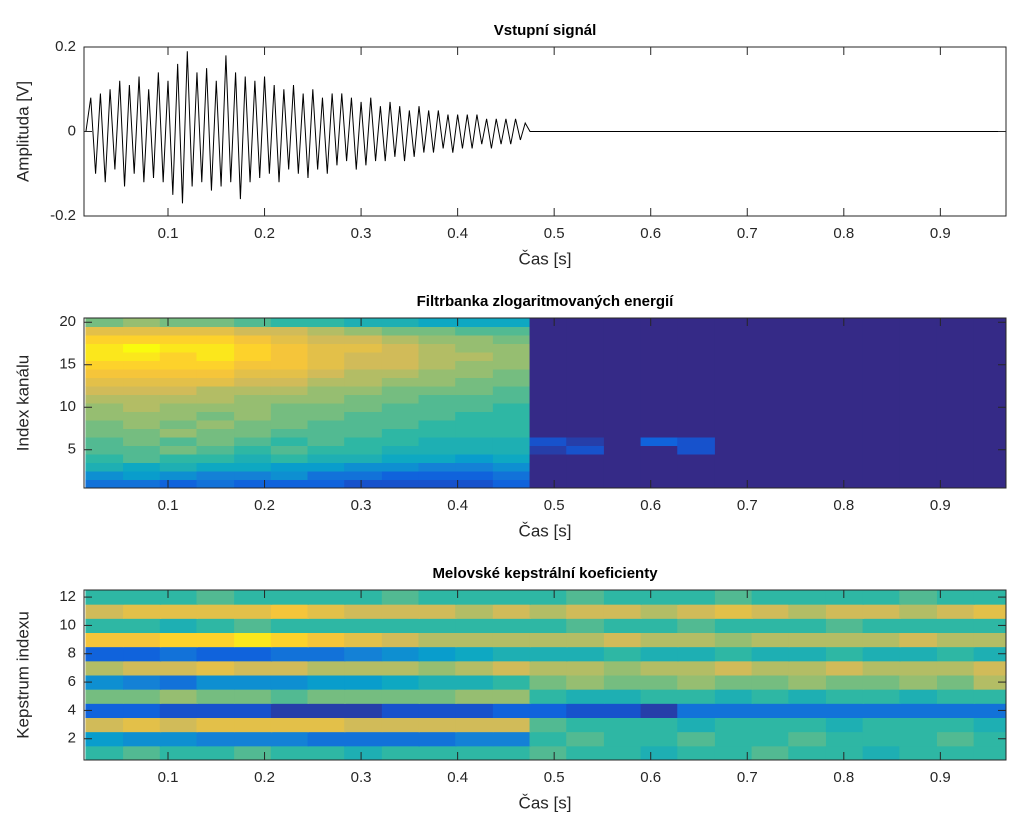  What do you see at coordinates (940, 777) in the screenshot?
I see `x-tick-label: 0.9` at bounding box center [940, 777].